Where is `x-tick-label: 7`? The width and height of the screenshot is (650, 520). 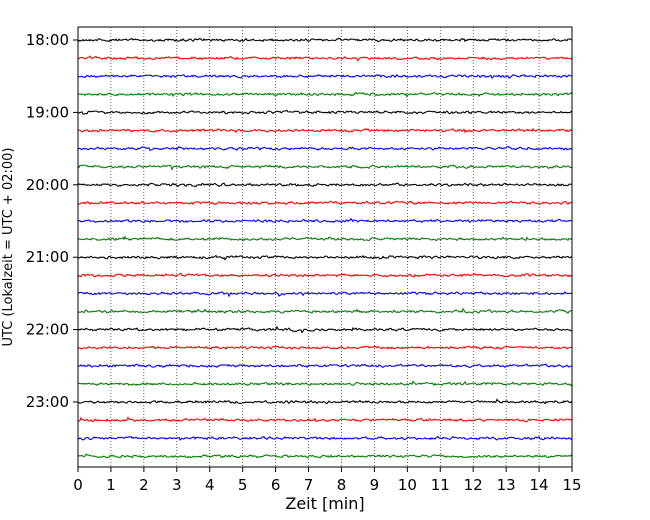 x-tick-label: 7 is located at coordinates (309, 485).